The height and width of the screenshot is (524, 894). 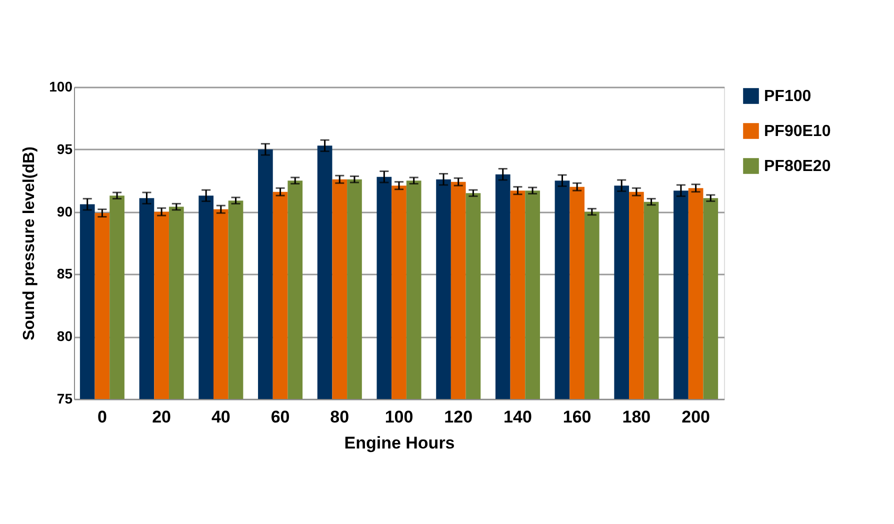 I want to click on x-axis-title: Engine Hours, so click(x=399, y=443).